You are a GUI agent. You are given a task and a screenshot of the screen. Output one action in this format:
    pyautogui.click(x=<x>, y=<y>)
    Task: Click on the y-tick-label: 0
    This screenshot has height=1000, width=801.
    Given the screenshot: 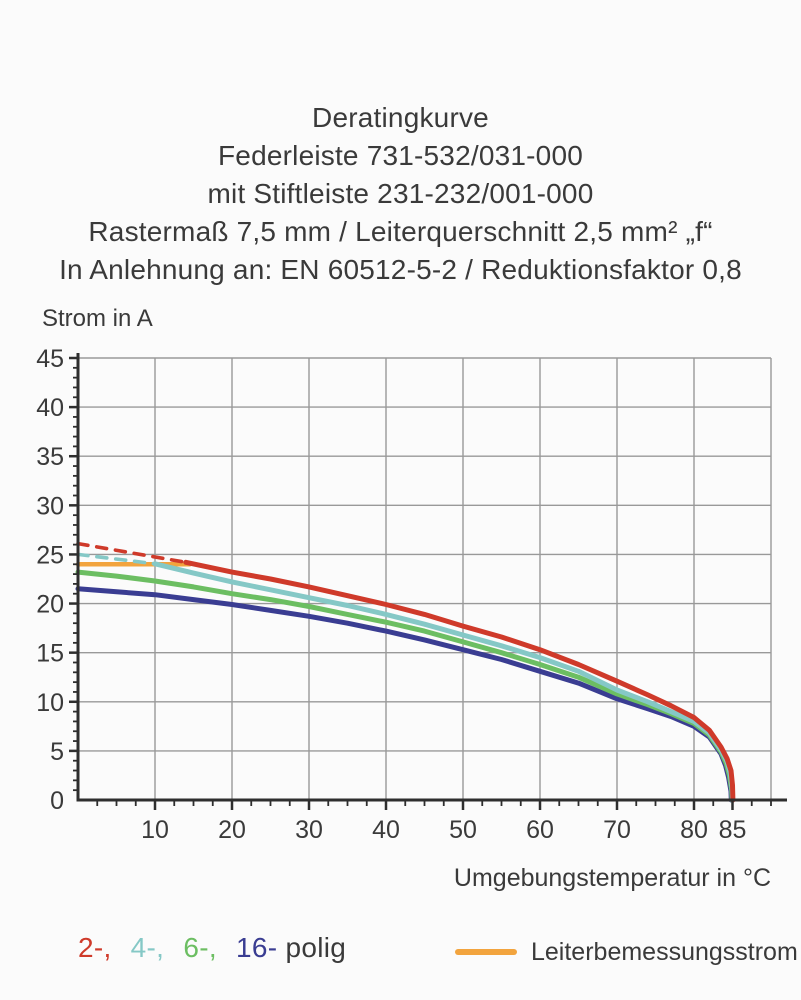 What is the action you would take?
    pyautogui.click(x=57, y=801)
    